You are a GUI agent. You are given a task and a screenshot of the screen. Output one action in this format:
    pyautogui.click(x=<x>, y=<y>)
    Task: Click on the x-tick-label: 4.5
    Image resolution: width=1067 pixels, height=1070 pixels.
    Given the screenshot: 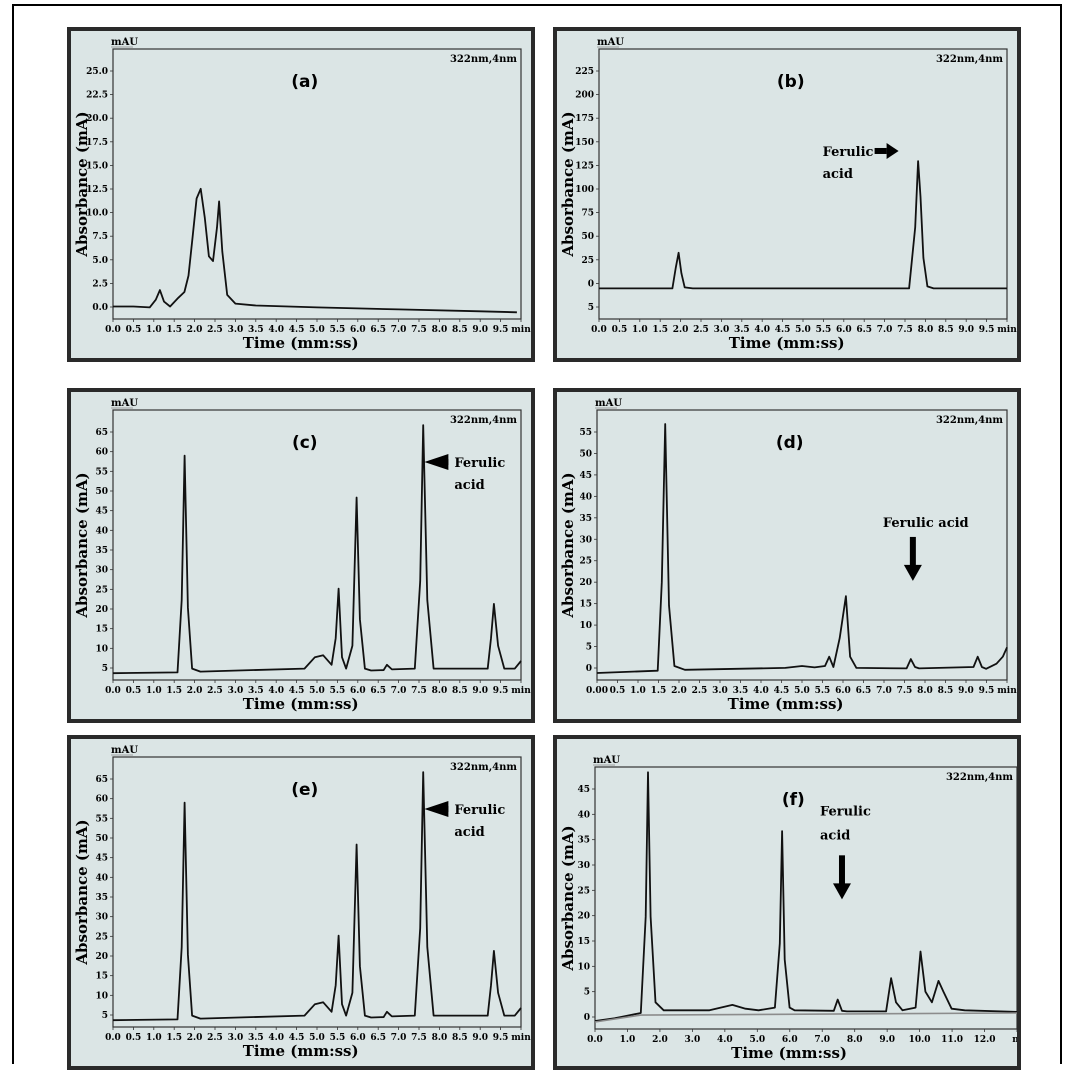 What is the action you would take?
    pyautogui.click(x=783, y=330)
    